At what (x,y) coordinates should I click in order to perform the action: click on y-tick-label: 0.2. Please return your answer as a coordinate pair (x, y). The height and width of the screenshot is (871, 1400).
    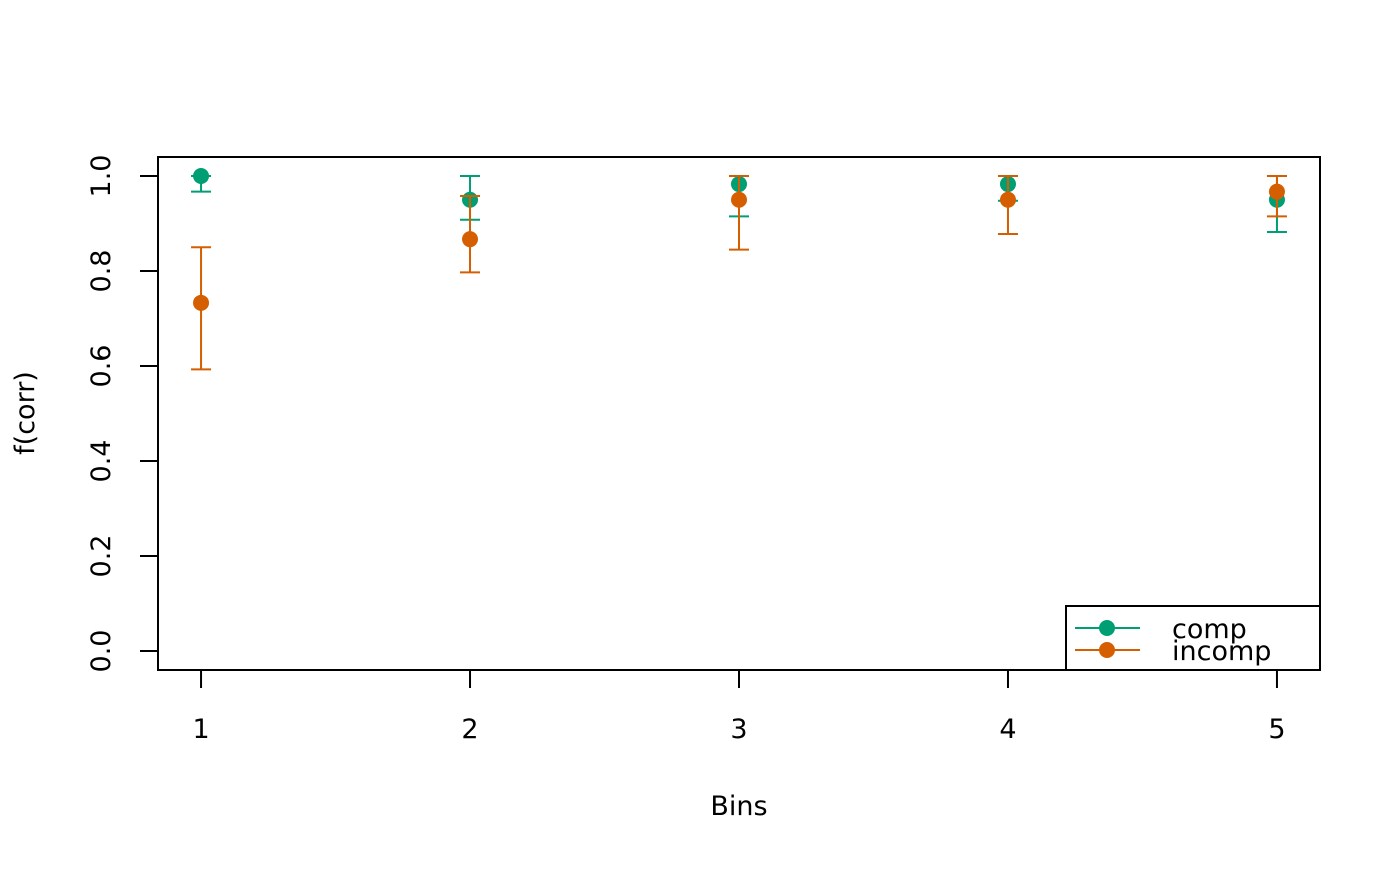
    Looking at the image, I should click on (101, 556).